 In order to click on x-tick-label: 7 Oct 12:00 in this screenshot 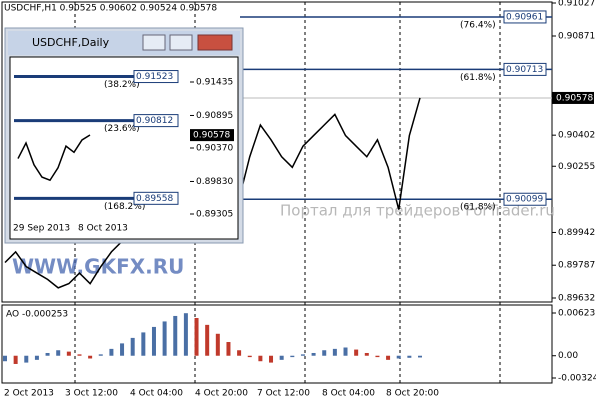, I will do `click(283, 394)`.